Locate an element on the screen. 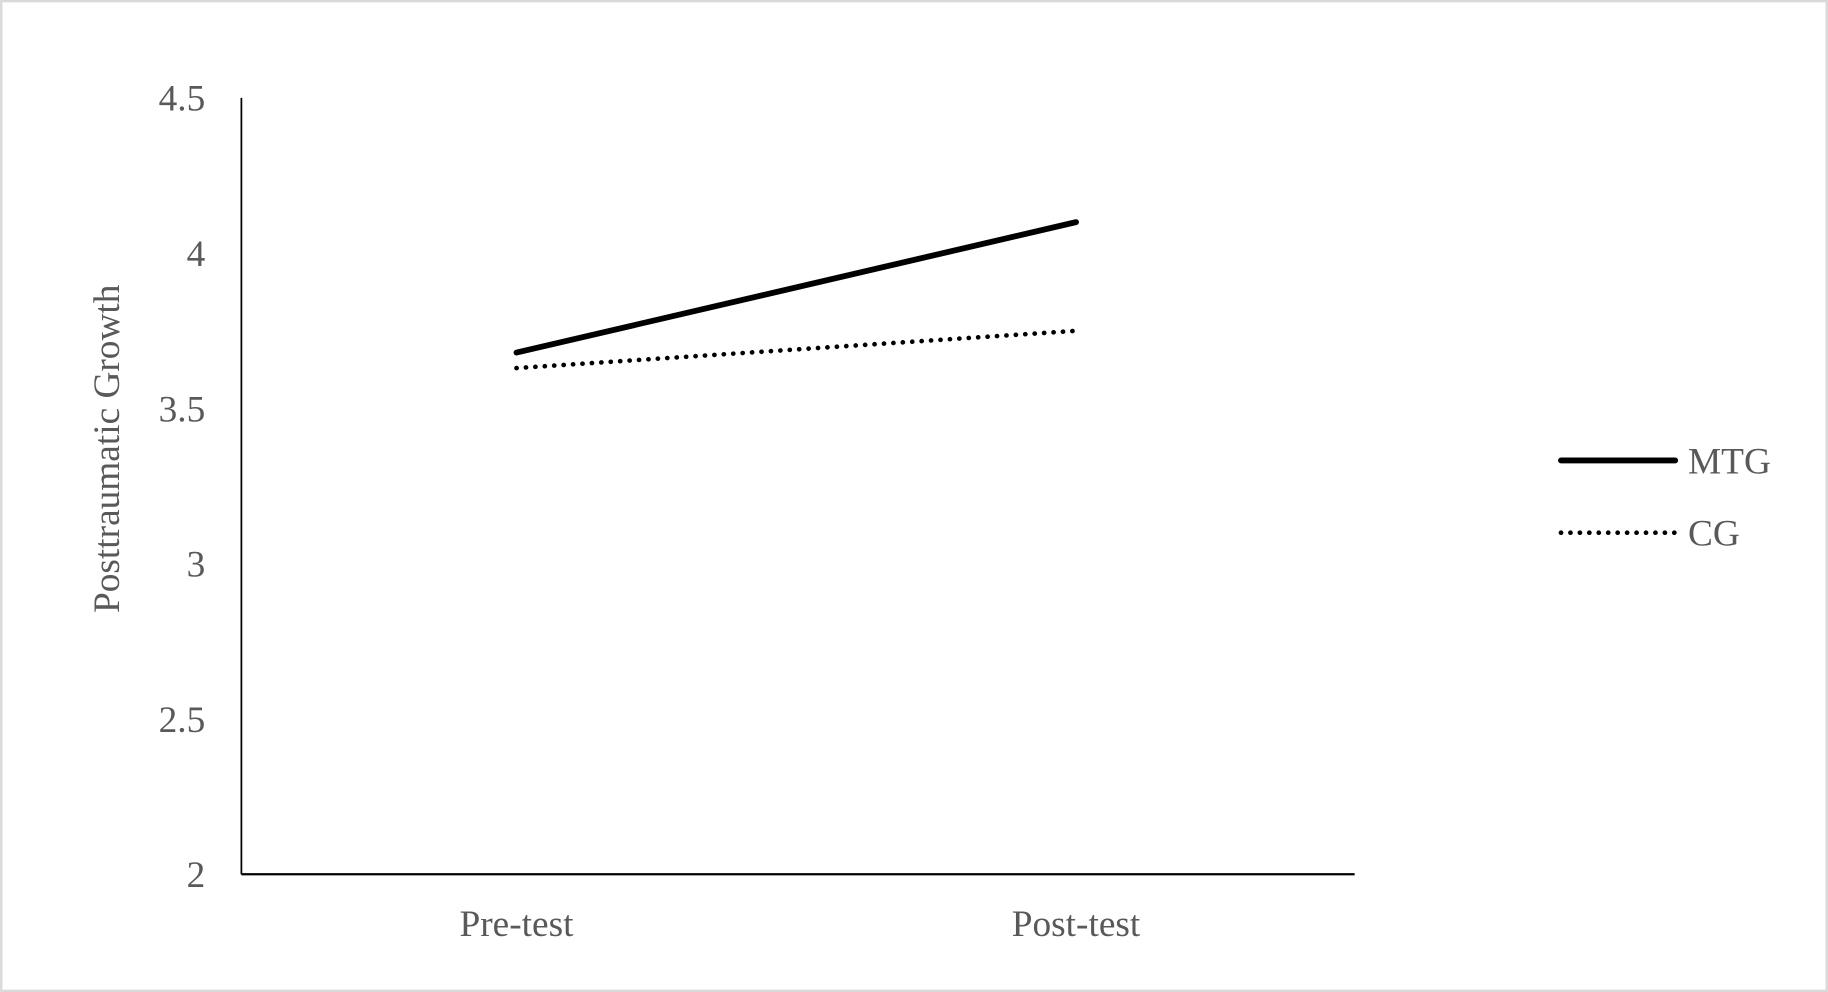 Image resolution: width=1828 pixels, height=992 pixels. y-tick-label: 2 is located at coordinates (196, 875).